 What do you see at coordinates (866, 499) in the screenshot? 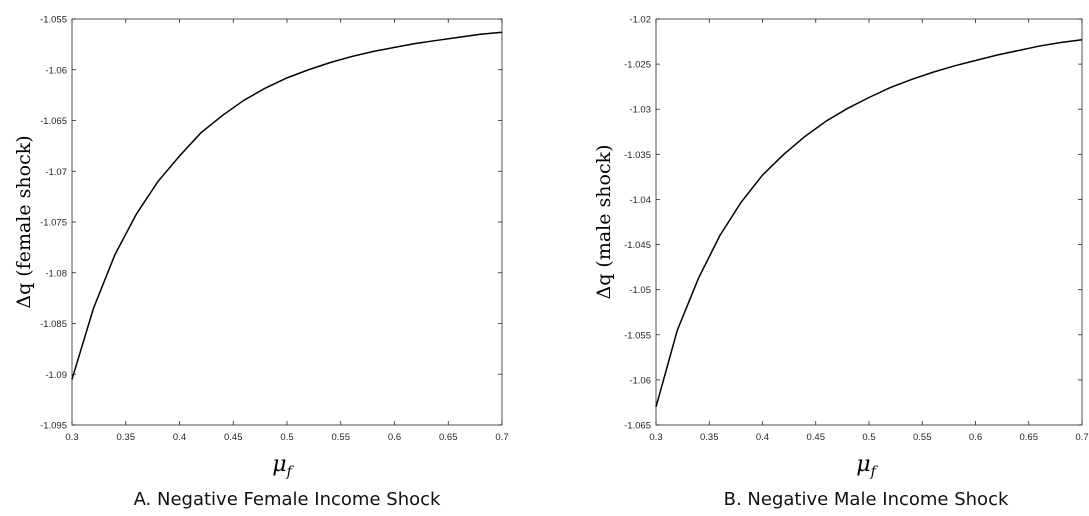
I see `panel-caption: B. Negative Male Income Shock` at bounding box center [866, 499].